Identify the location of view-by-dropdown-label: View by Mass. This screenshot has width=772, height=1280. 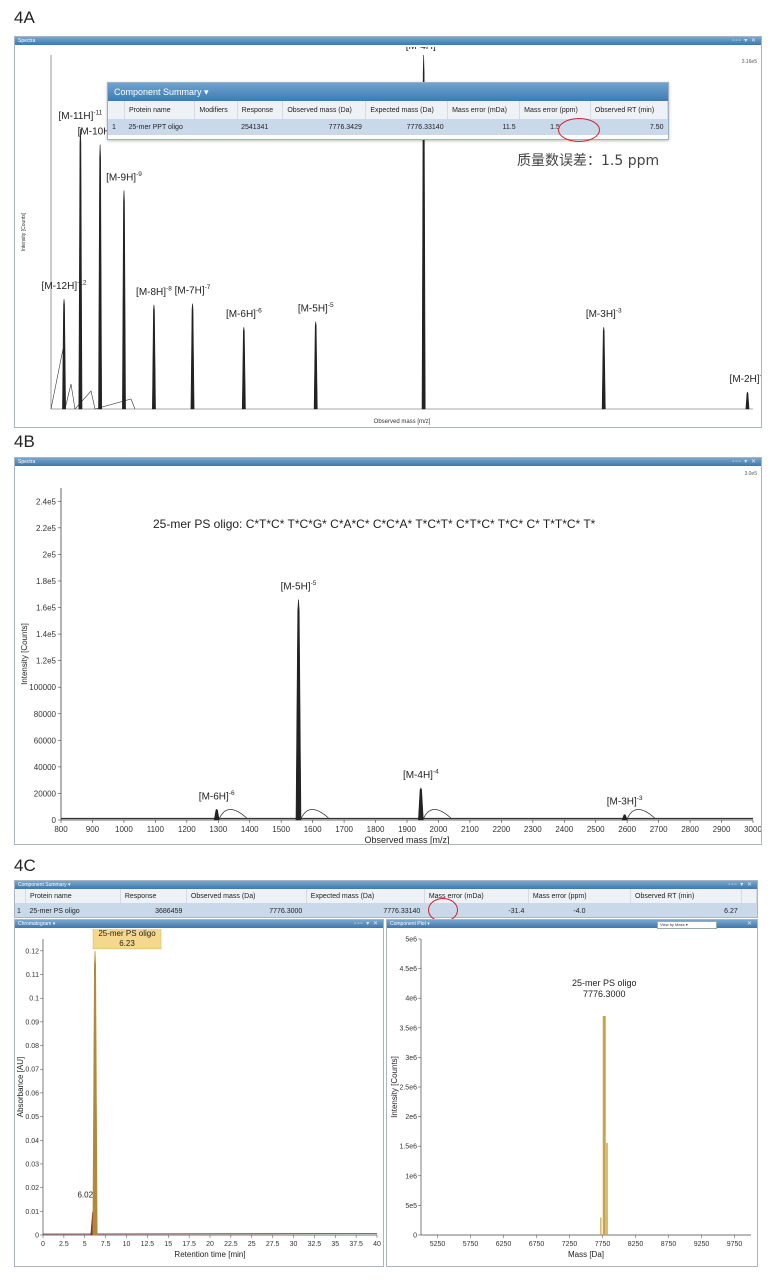
(672, 924).